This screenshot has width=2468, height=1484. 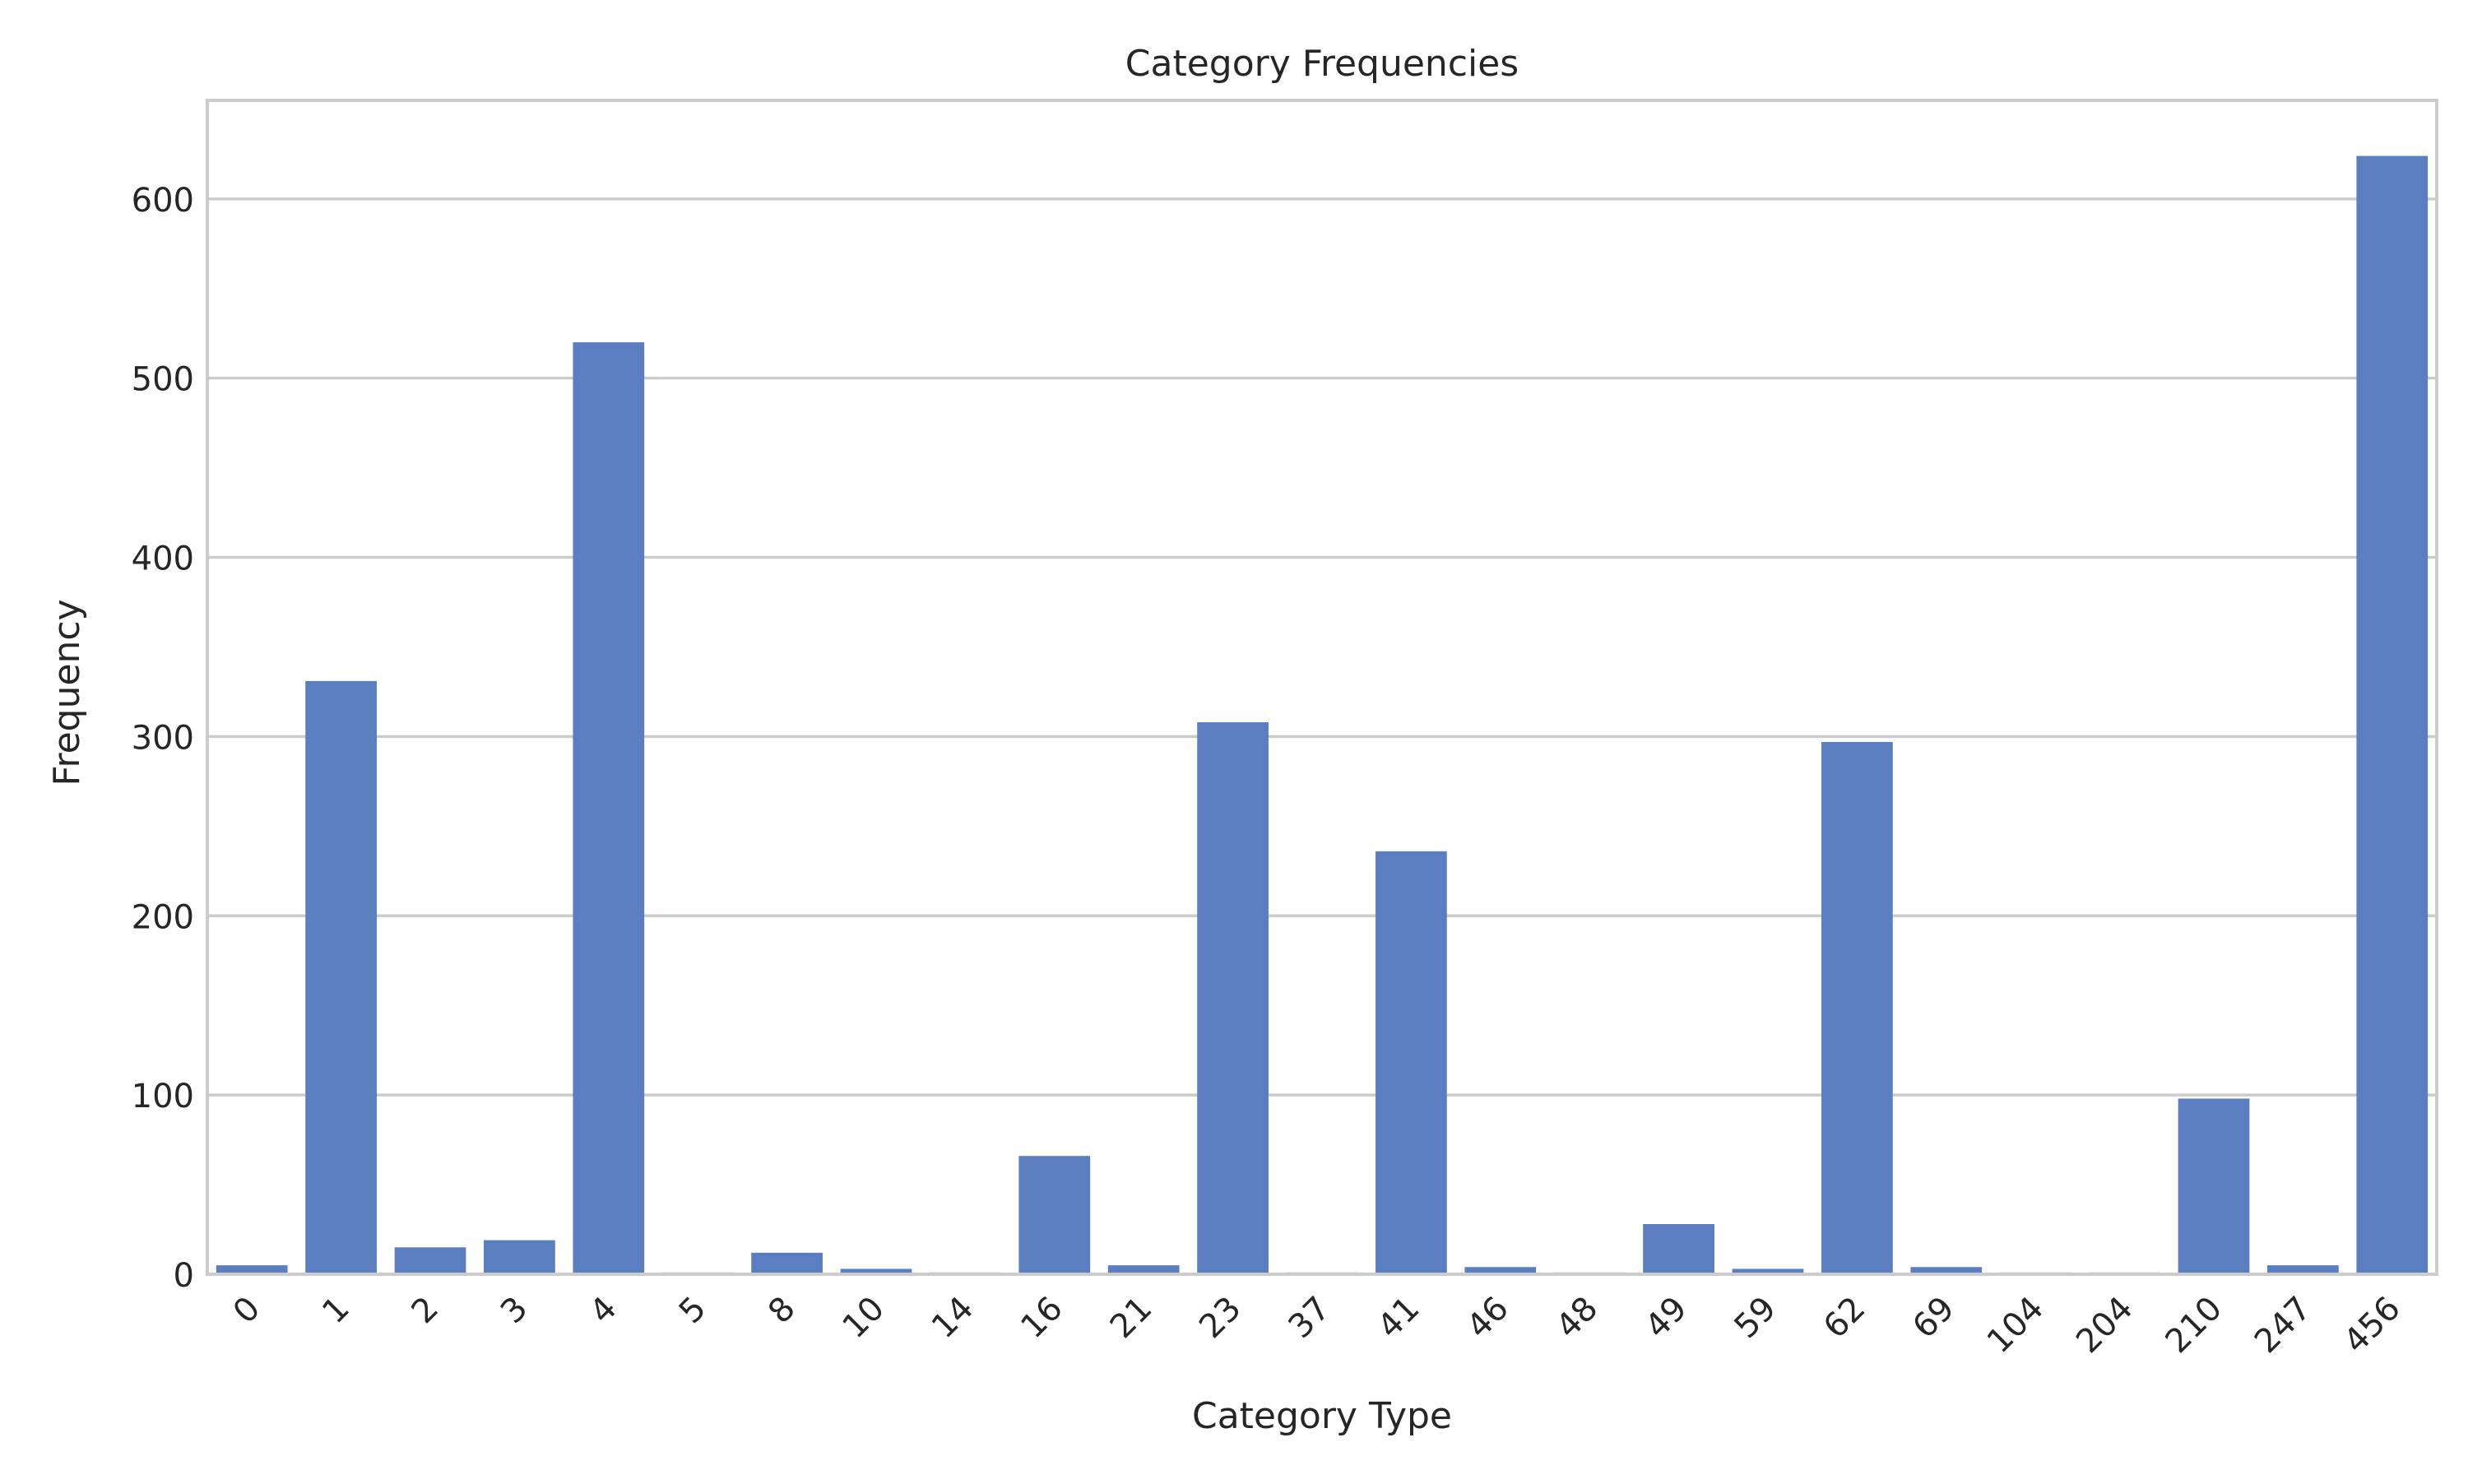 I want to click on x-tick-label: 37, so click(x=1310, y=1318).